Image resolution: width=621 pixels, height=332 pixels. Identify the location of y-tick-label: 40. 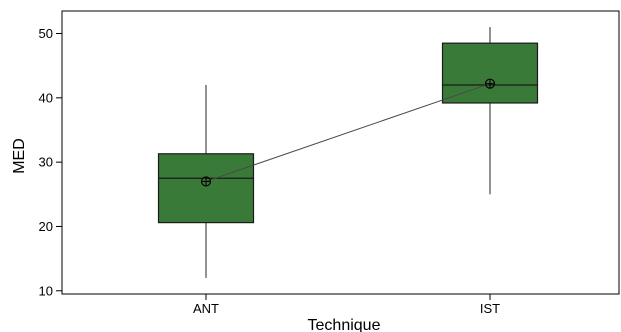
(46, 97).